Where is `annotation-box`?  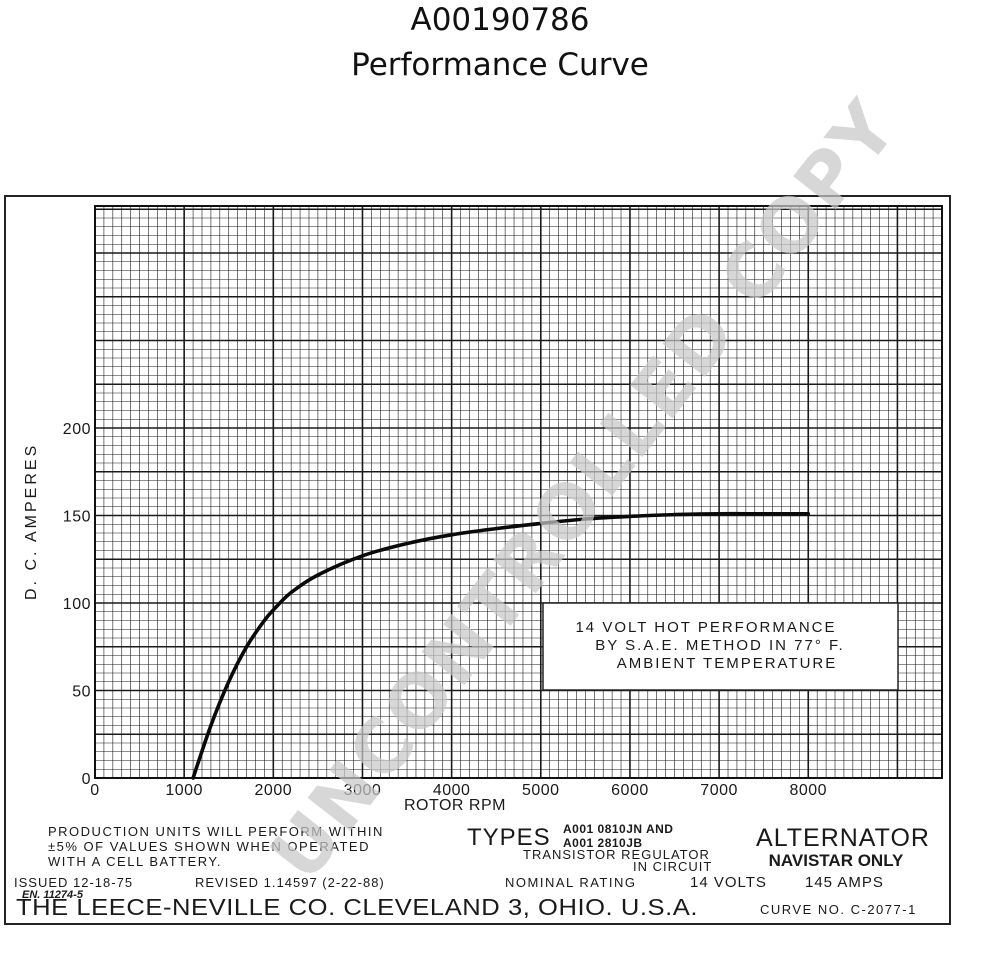
annotation-box is located at coordinates (720, 646).